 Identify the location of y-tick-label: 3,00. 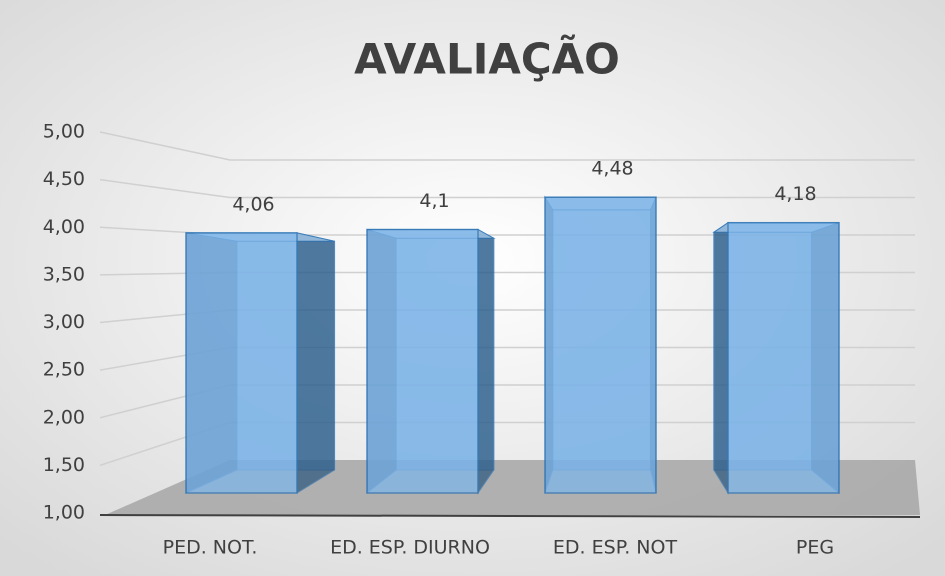
(64, 322).